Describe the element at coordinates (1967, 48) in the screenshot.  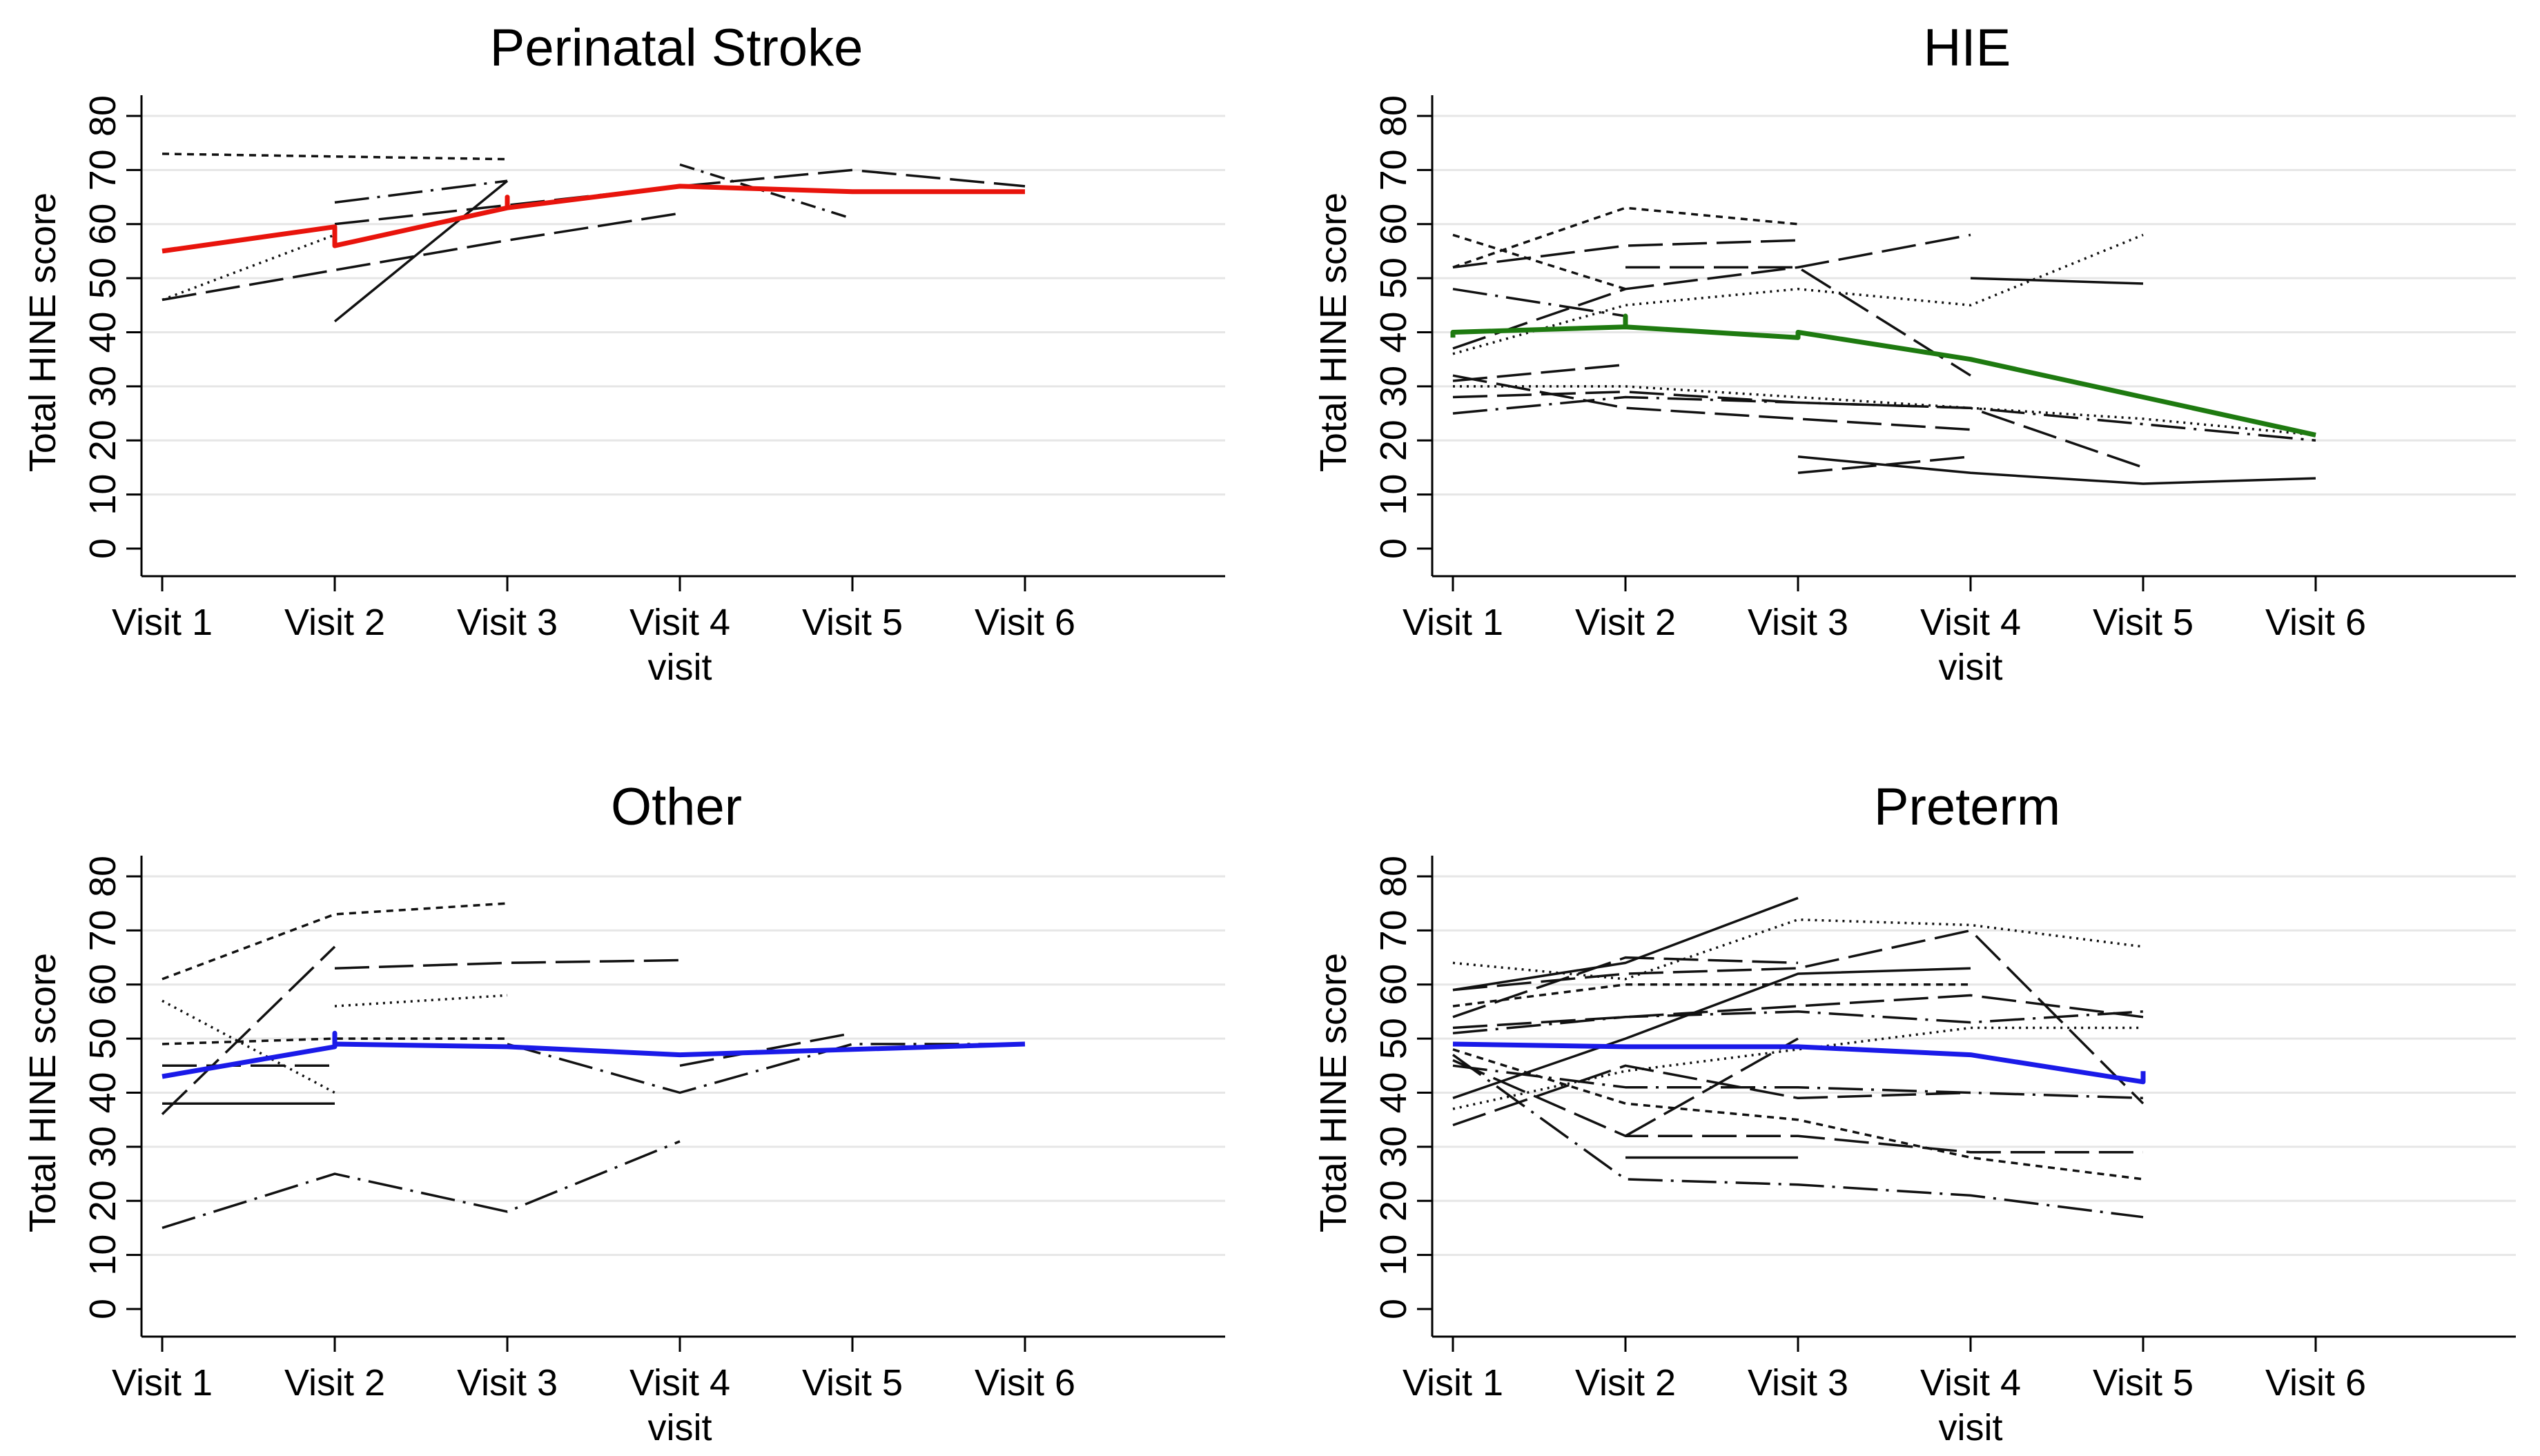
I see `panel-title: HIE` at that location.